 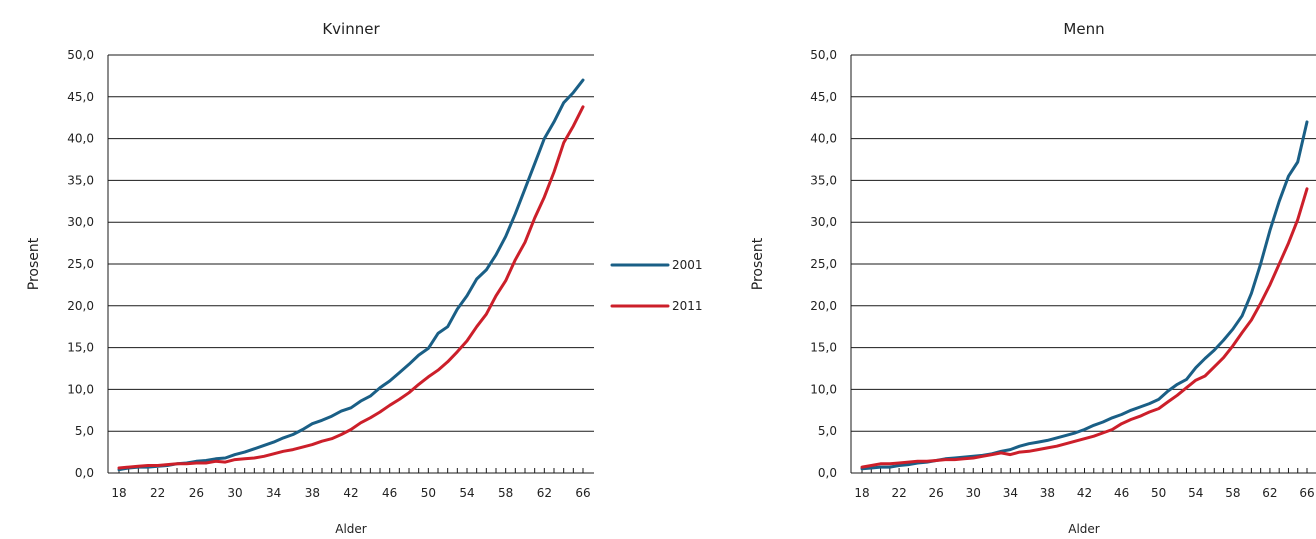 What do you see at coordinates (687, 265) in the screenshot?
I see `legend-label-2001: 2001` at bounding box center [687, 265].